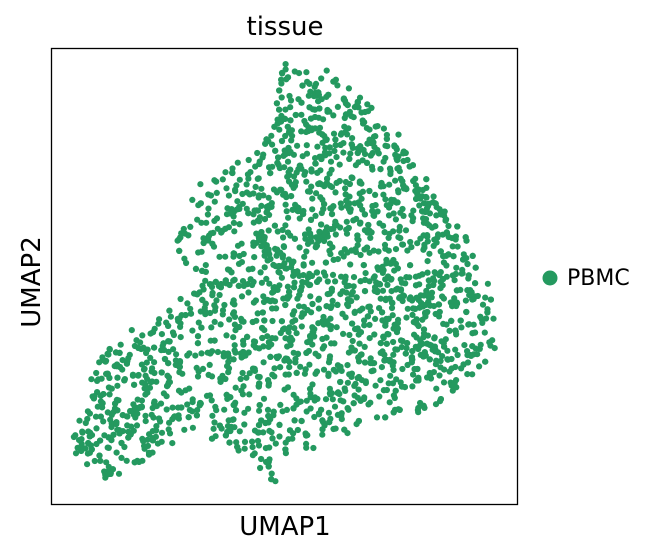  What do you see at coordinates (598, 278) in the screenshot?
I see `legend-label-pbmc: PBMC` at bounding box center [598, 278].